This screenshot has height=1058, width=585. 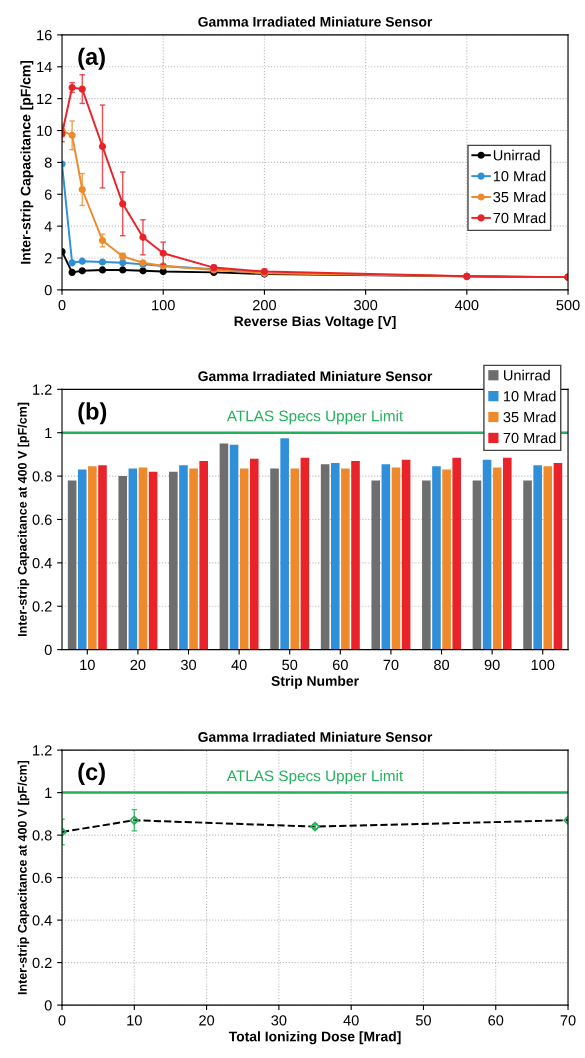 What do you see at coordinates (315, 322) in the screenshot?
I see `x-axis-title: Reverse Bias Voltage [V]` at bounding box center [315, 322].